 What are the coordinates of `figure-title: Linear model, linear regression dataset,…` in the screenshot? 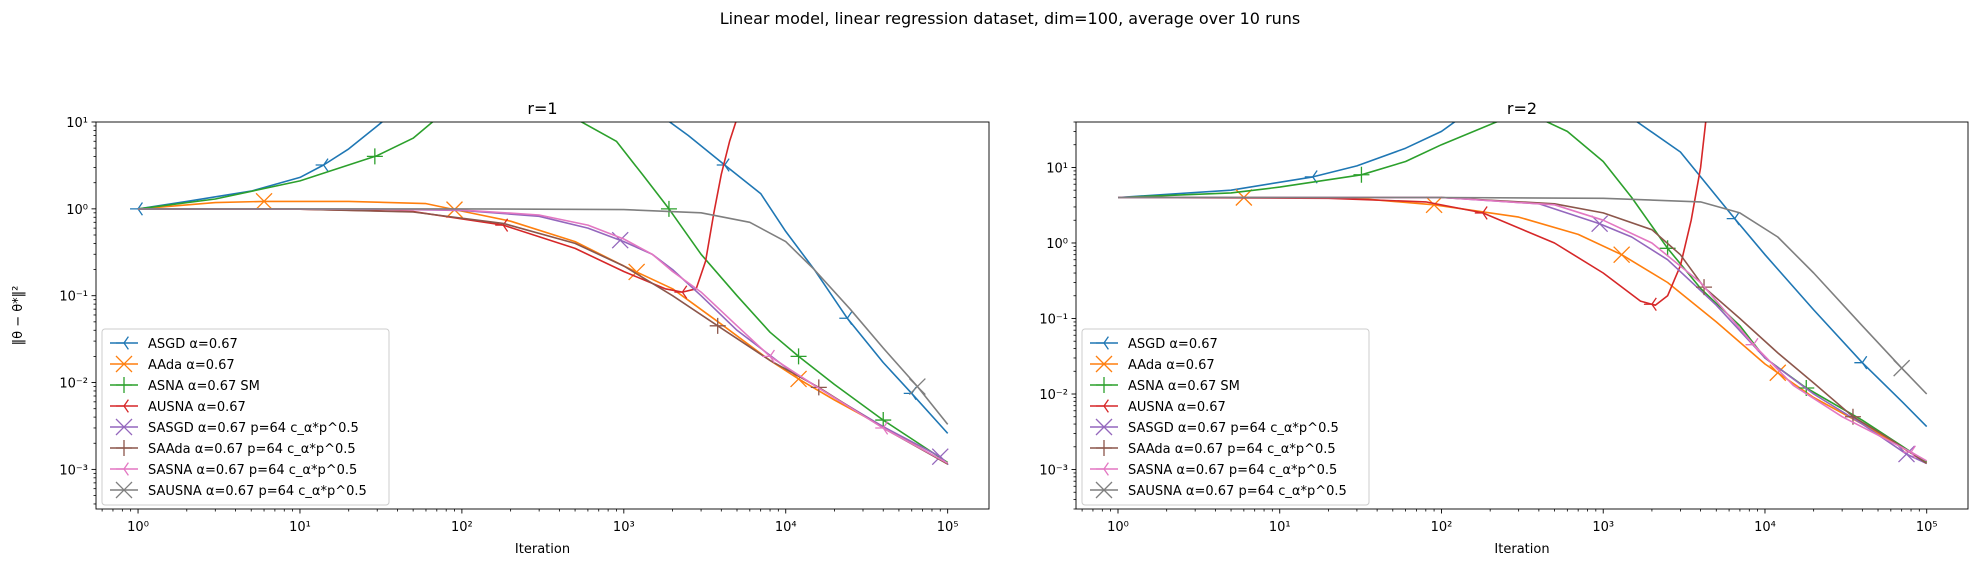 It's located at (1010, 18).